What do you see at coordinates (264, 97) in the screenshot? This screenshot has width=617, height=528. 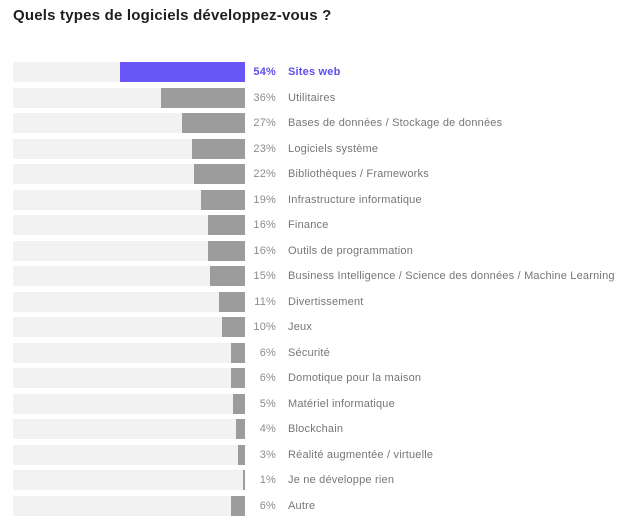 I see `bar-value: 36%` at bounding box center [264, 97].